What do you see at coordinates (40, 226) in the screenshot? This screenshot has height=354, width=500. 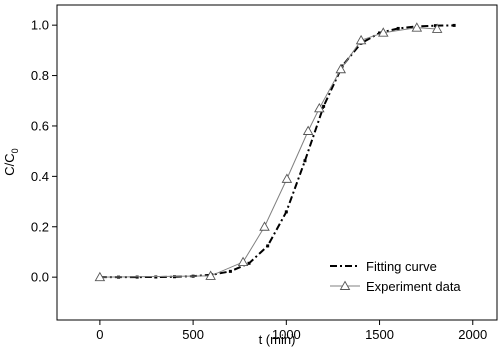 I see `y-tick-label: 0.2` at bounding box center [40, 226].